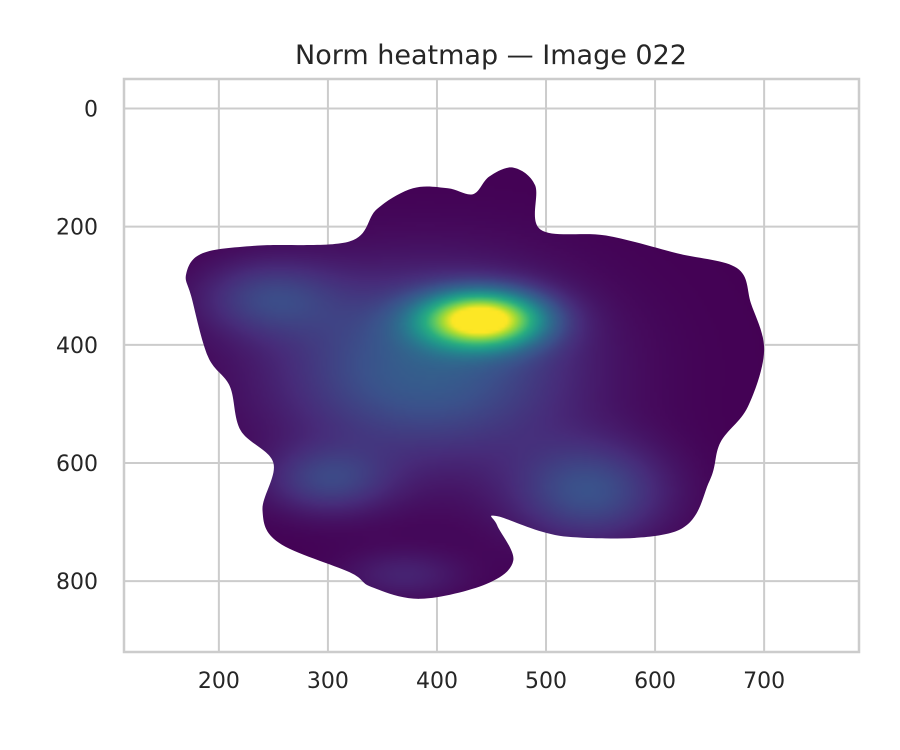 The image size is (900, 750). What do you see at coordinates (491, 55) in the screenshot?
I see `chart-title: Norm heatmap — Image 022` at bounding box center [491, 55].